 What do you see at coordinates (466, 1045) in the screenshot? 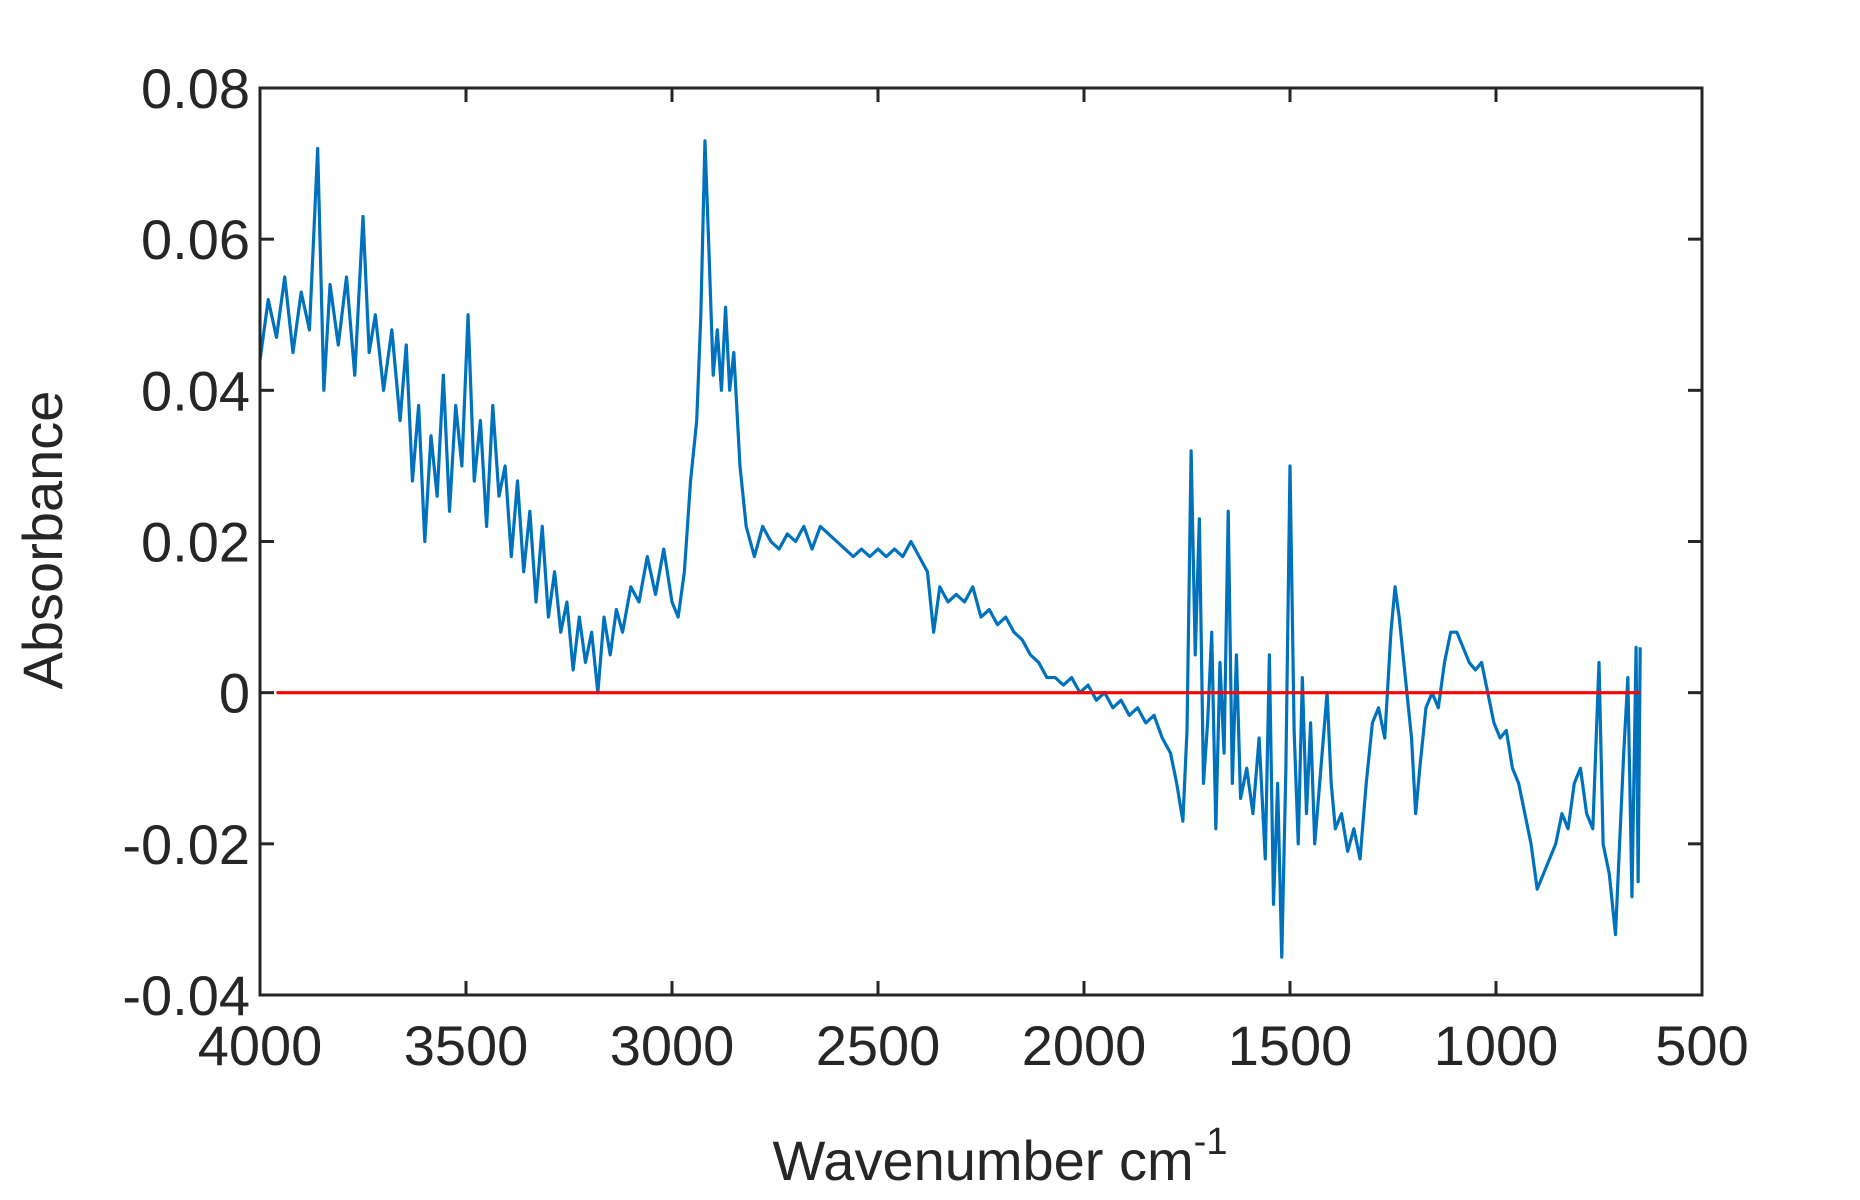
I see `x-tick-label: 3500` at bounding box center [466, 1045].